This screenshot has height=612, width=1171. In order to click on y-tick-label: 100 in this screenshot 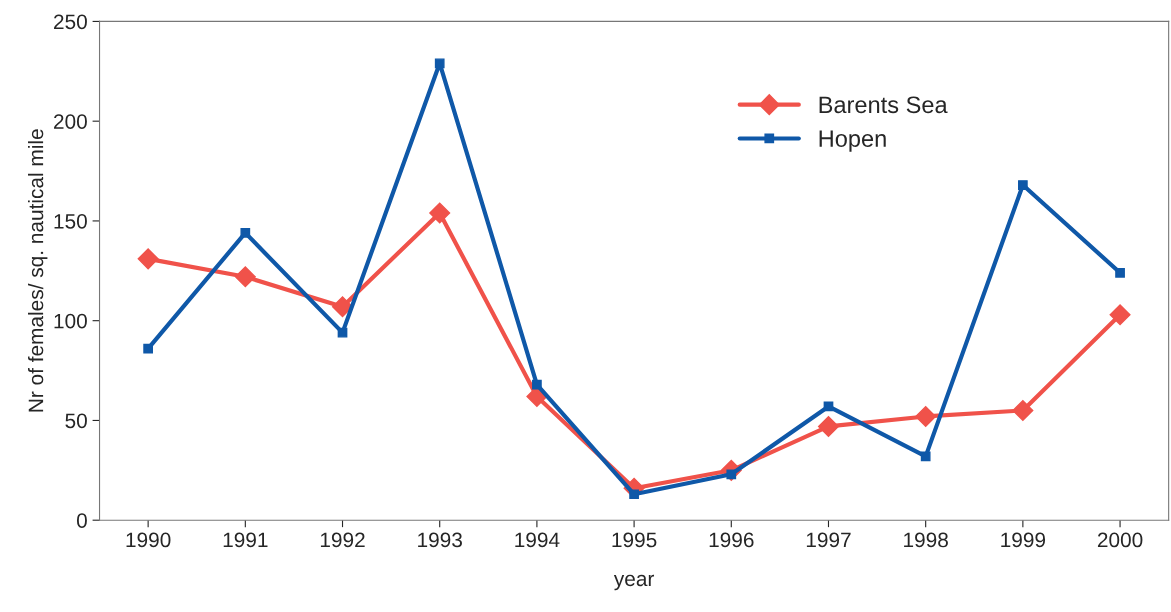, I will do `click(70, 321)`.